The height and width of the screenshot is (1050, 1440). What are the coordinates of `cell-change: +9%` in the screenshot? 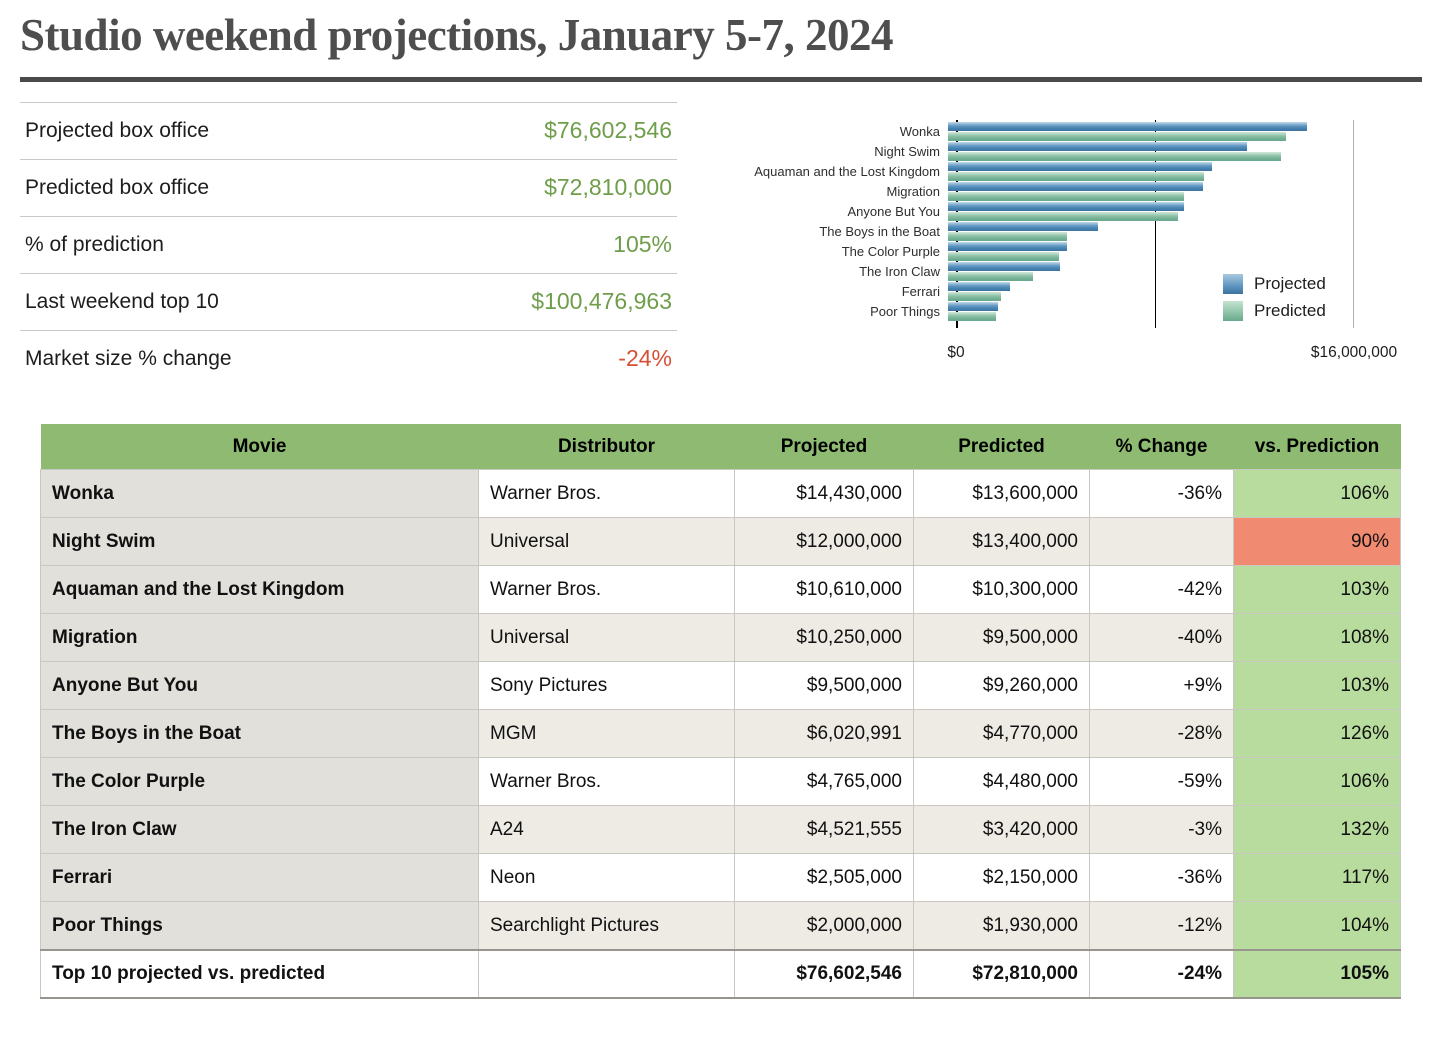 It's located at (1161, 686).